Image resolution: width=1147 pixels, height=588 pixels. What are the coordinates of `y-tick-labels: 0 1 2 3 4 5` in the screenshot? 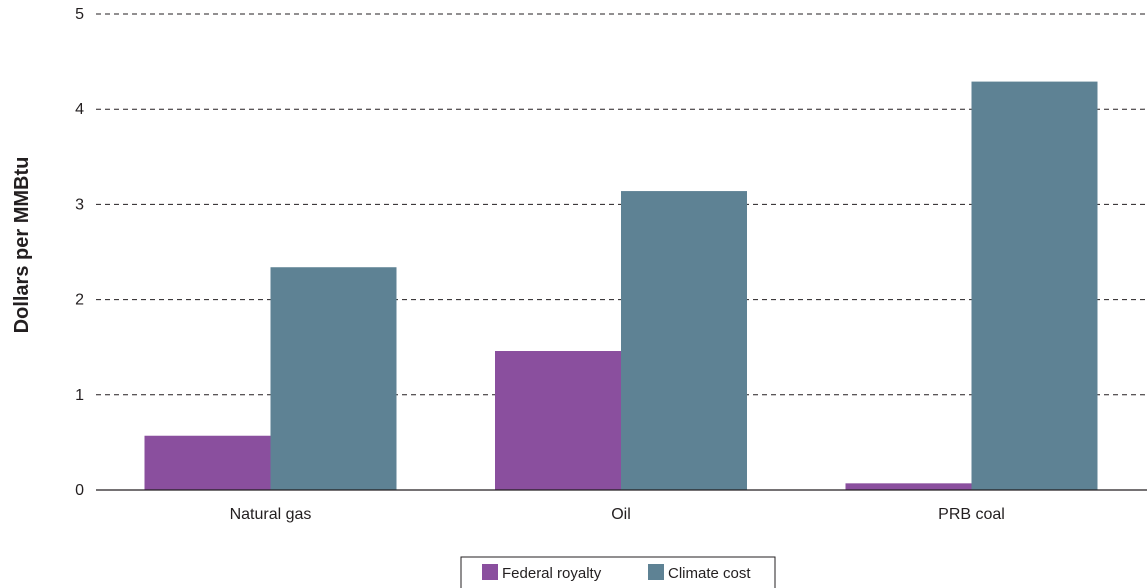 It's located at (79, 252).